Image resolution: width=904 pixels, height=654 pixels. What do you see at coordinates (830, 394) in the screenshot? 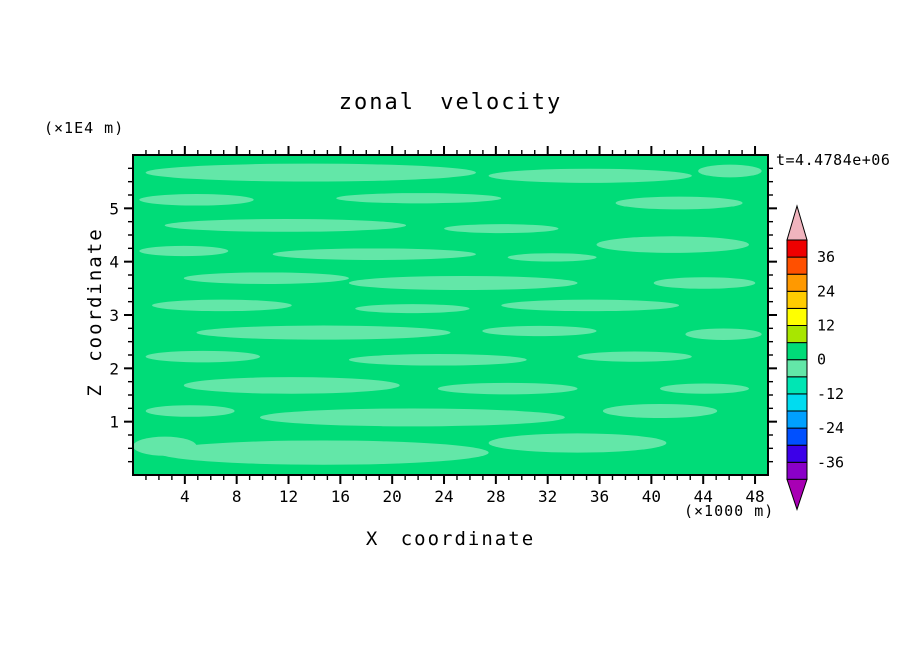
I see `svg-text: -12` at bounding box center [830, 394].